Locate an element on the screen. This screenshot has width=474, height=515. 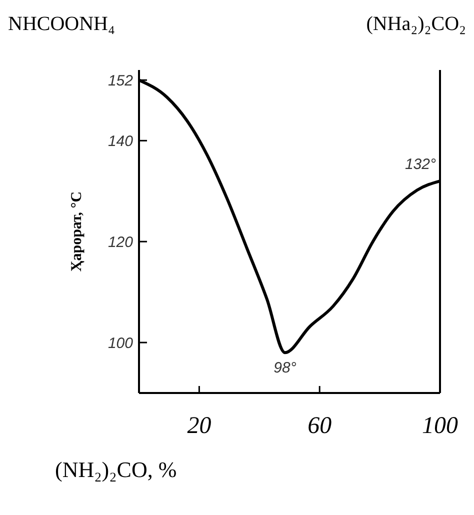
annotation: 132° is located at coordinates (420, 165).